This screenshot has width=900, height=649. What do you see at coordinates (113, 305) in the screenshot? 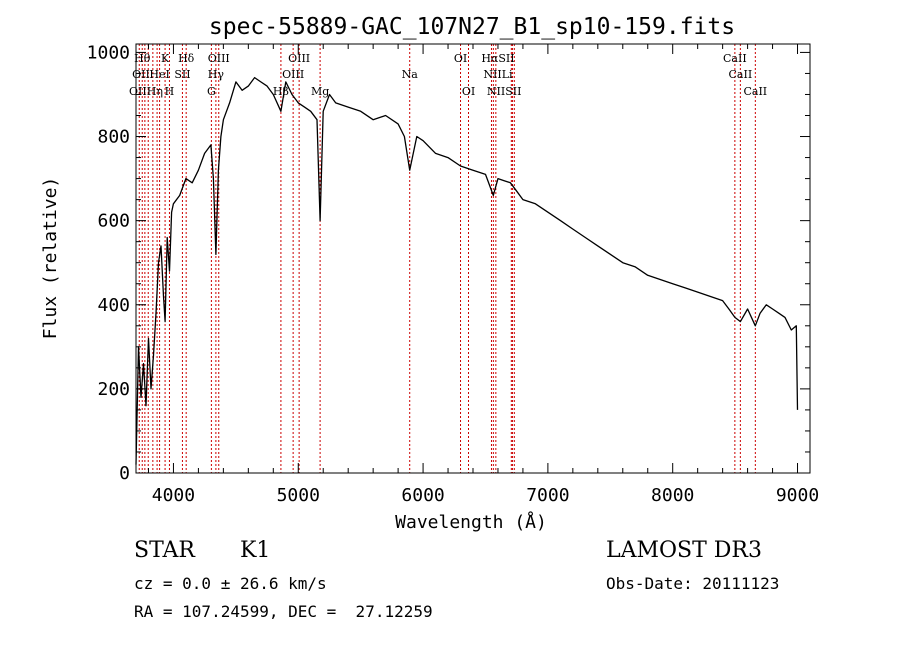
I see `y-tick-label: 400` at bounding box center [113, 305].